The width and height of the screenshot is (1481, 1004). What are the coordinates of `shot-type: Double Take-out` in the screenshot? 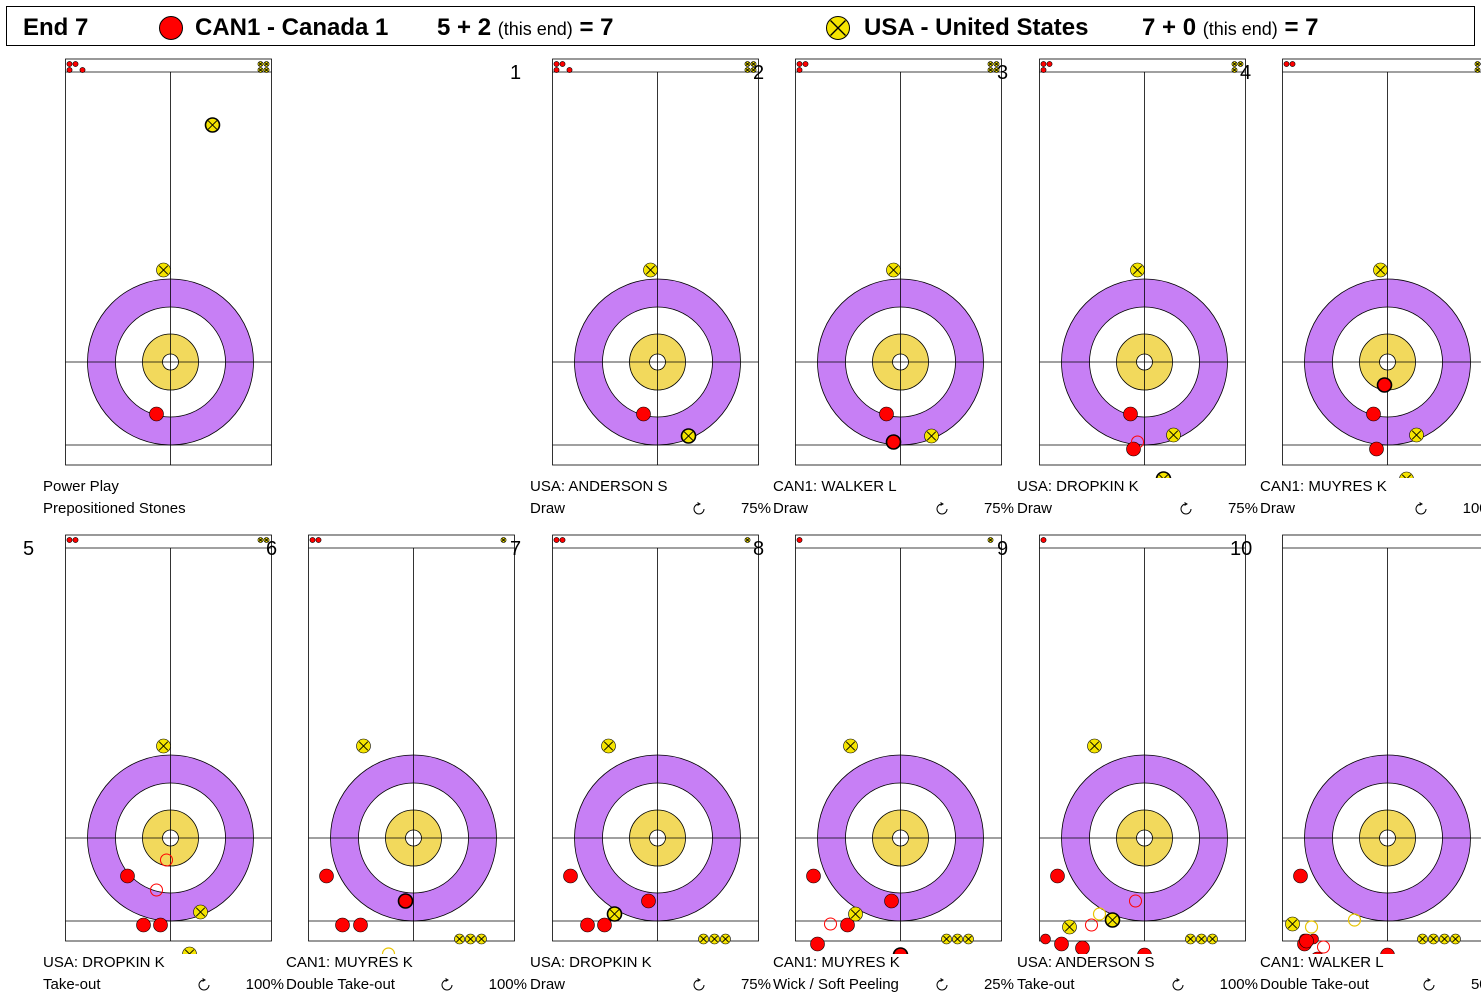 It's located at (1314, 984).